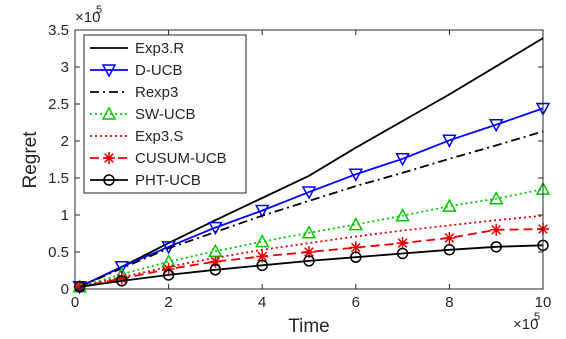  I want to click on legend-label-sw-ucb: SW-UCB, so click(165, 114).